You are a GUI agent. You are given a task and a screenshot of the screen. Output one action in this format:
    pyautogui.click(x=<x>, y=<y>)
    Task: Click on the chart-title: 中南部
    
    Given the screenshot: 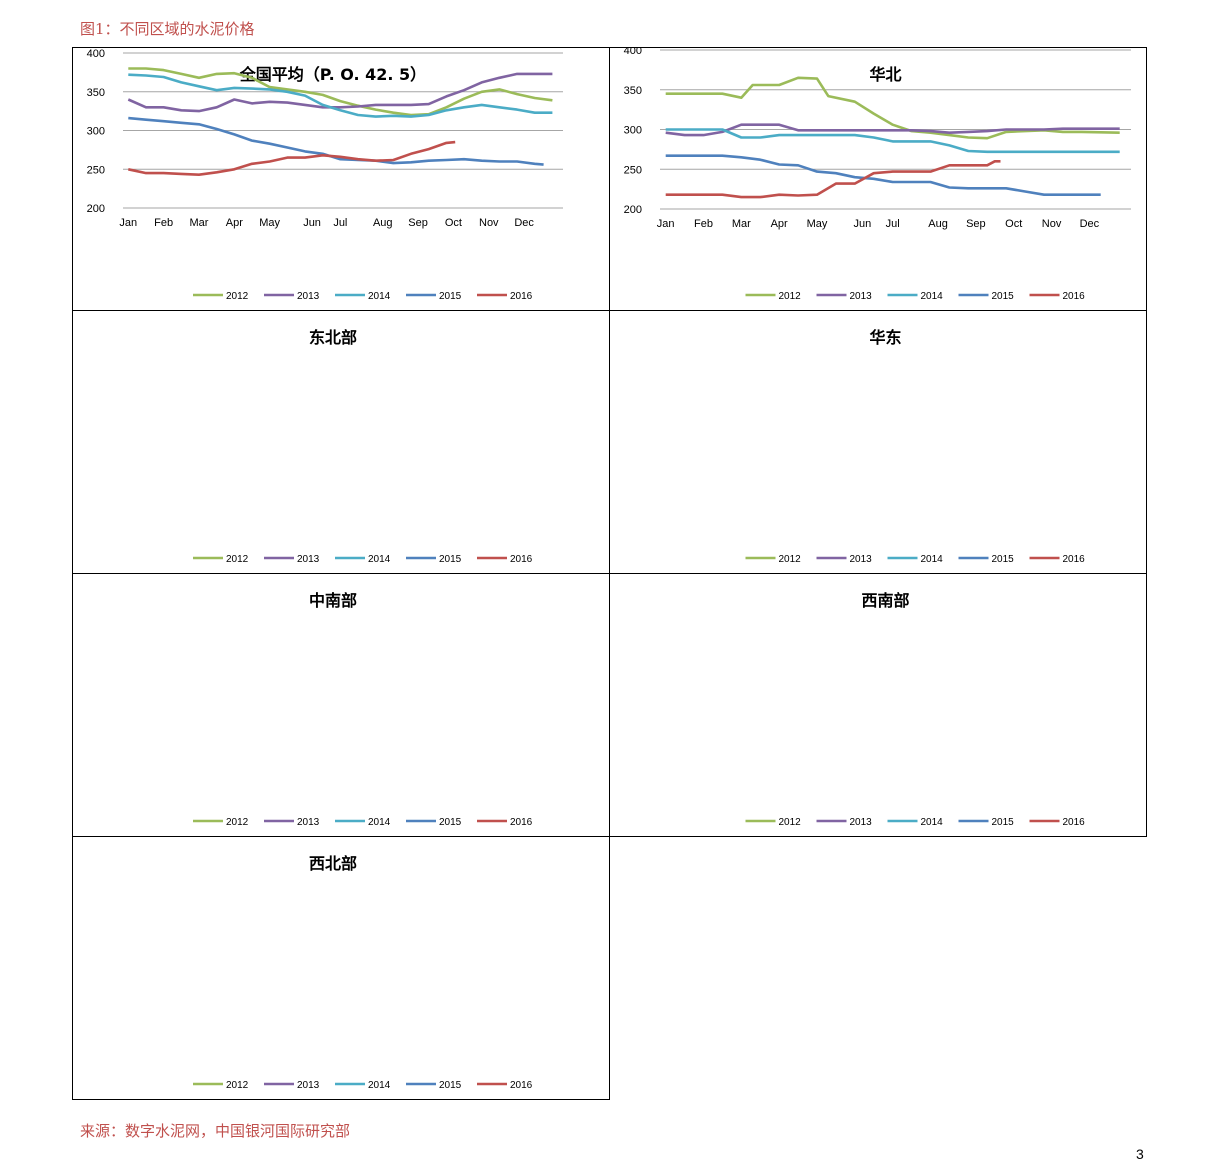 What is the action you would take?
    pyautogui.click(x=333, y=600)
    